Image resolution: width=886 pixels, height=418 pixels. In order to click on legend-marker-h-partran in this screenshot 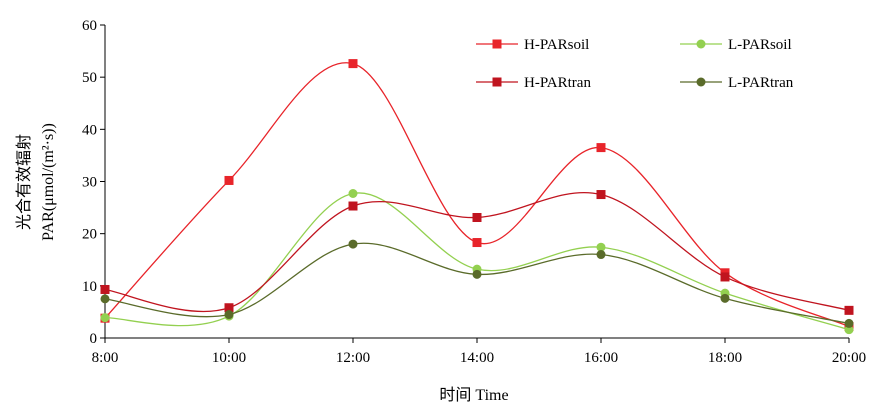, I will do `click(497, 82)`.